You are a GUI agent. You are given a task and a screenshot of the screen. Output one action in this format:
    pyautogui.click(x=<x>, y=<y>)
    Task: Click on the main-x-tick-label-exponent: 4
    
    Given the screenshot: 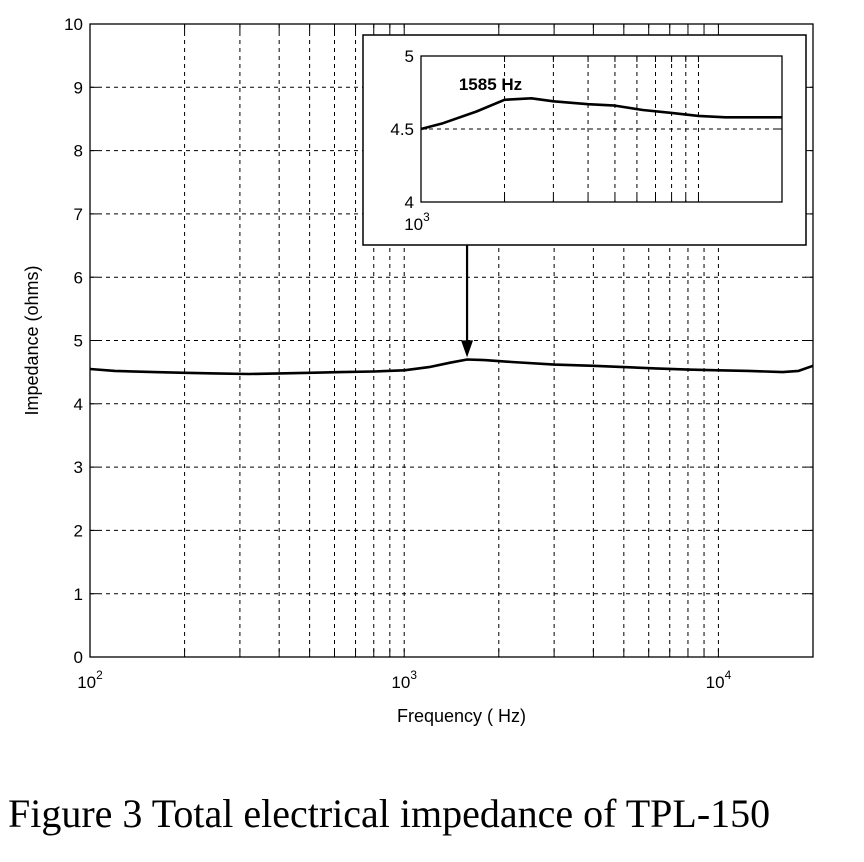 What is the action you would take?
    pyautogui.click(x=728, y=675)
    